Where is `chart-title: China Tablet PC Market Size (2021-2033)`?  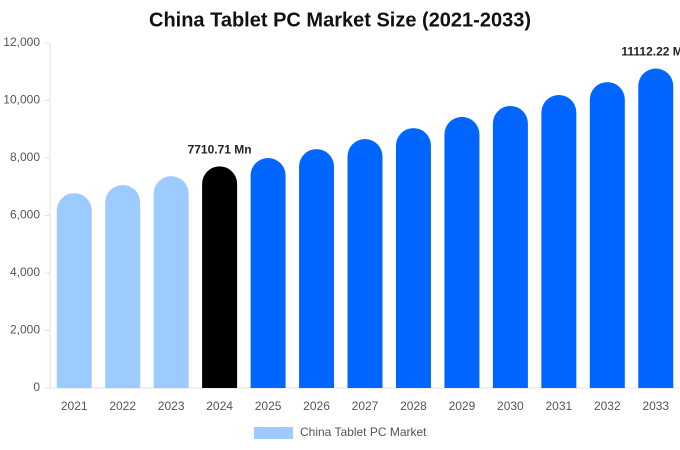
chart-title: China Tablet PC Market Size (2021-2033) is located at coordinates (340, 20).